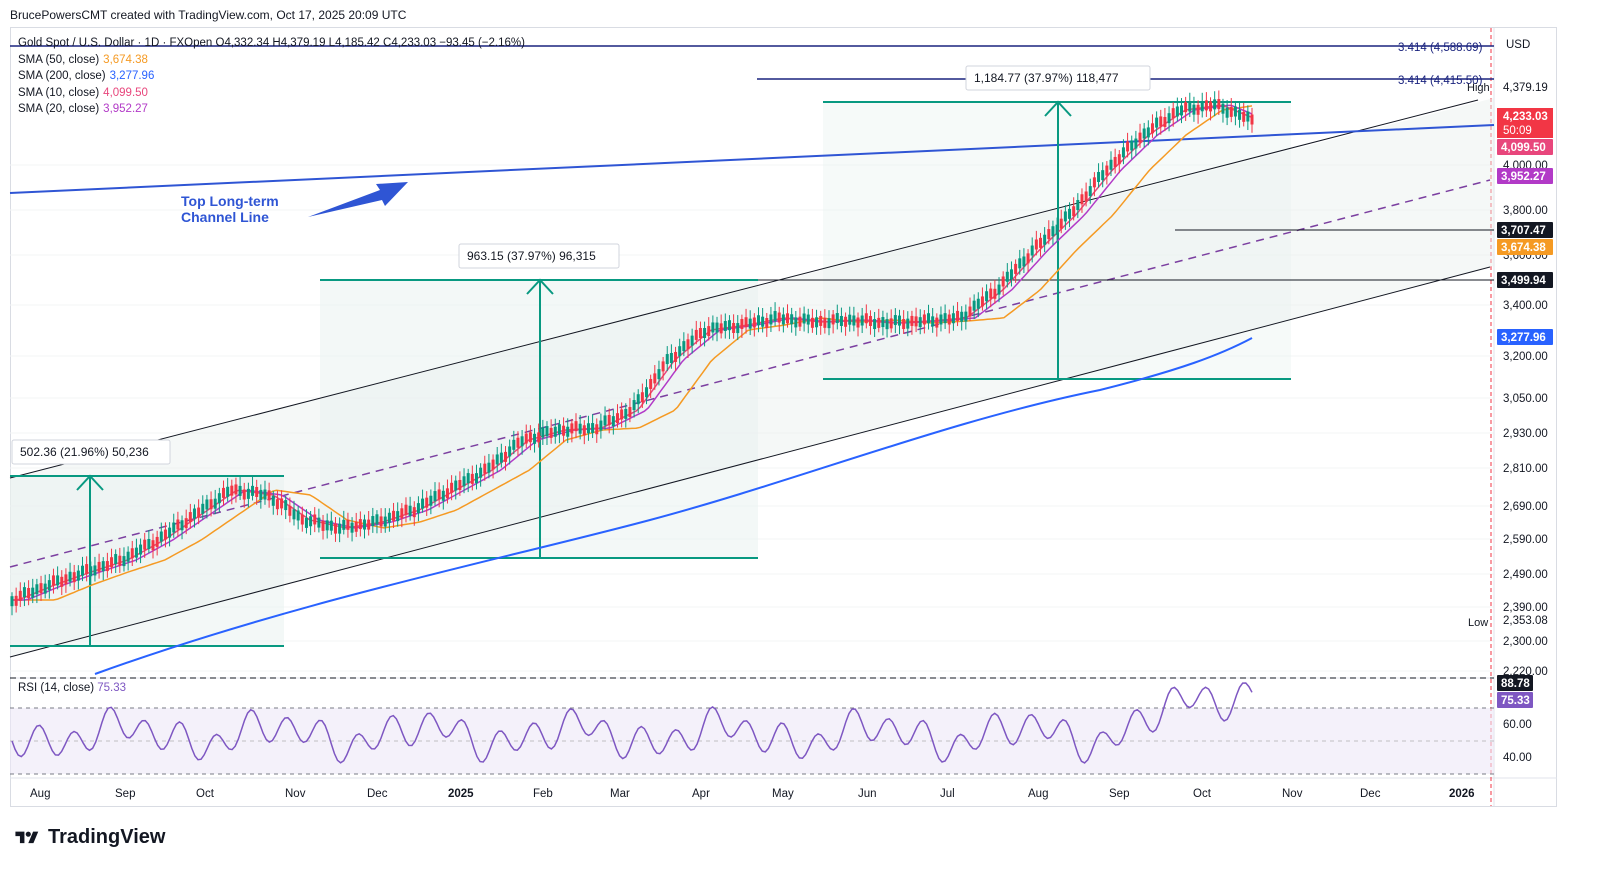 This screenshot has height=882, width=1597. What do you see at coordinates (59, 59) in the screenshot?
I see `sma-label: SMA (50, close)` at bounding box center [59, 59].